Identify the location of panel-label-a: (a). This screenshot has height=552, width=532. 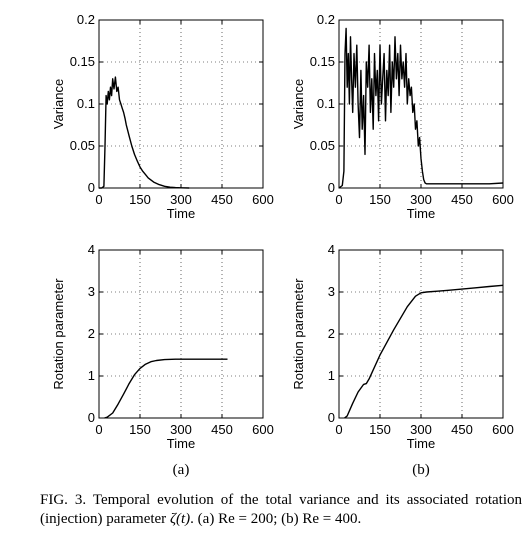
(181, 470).